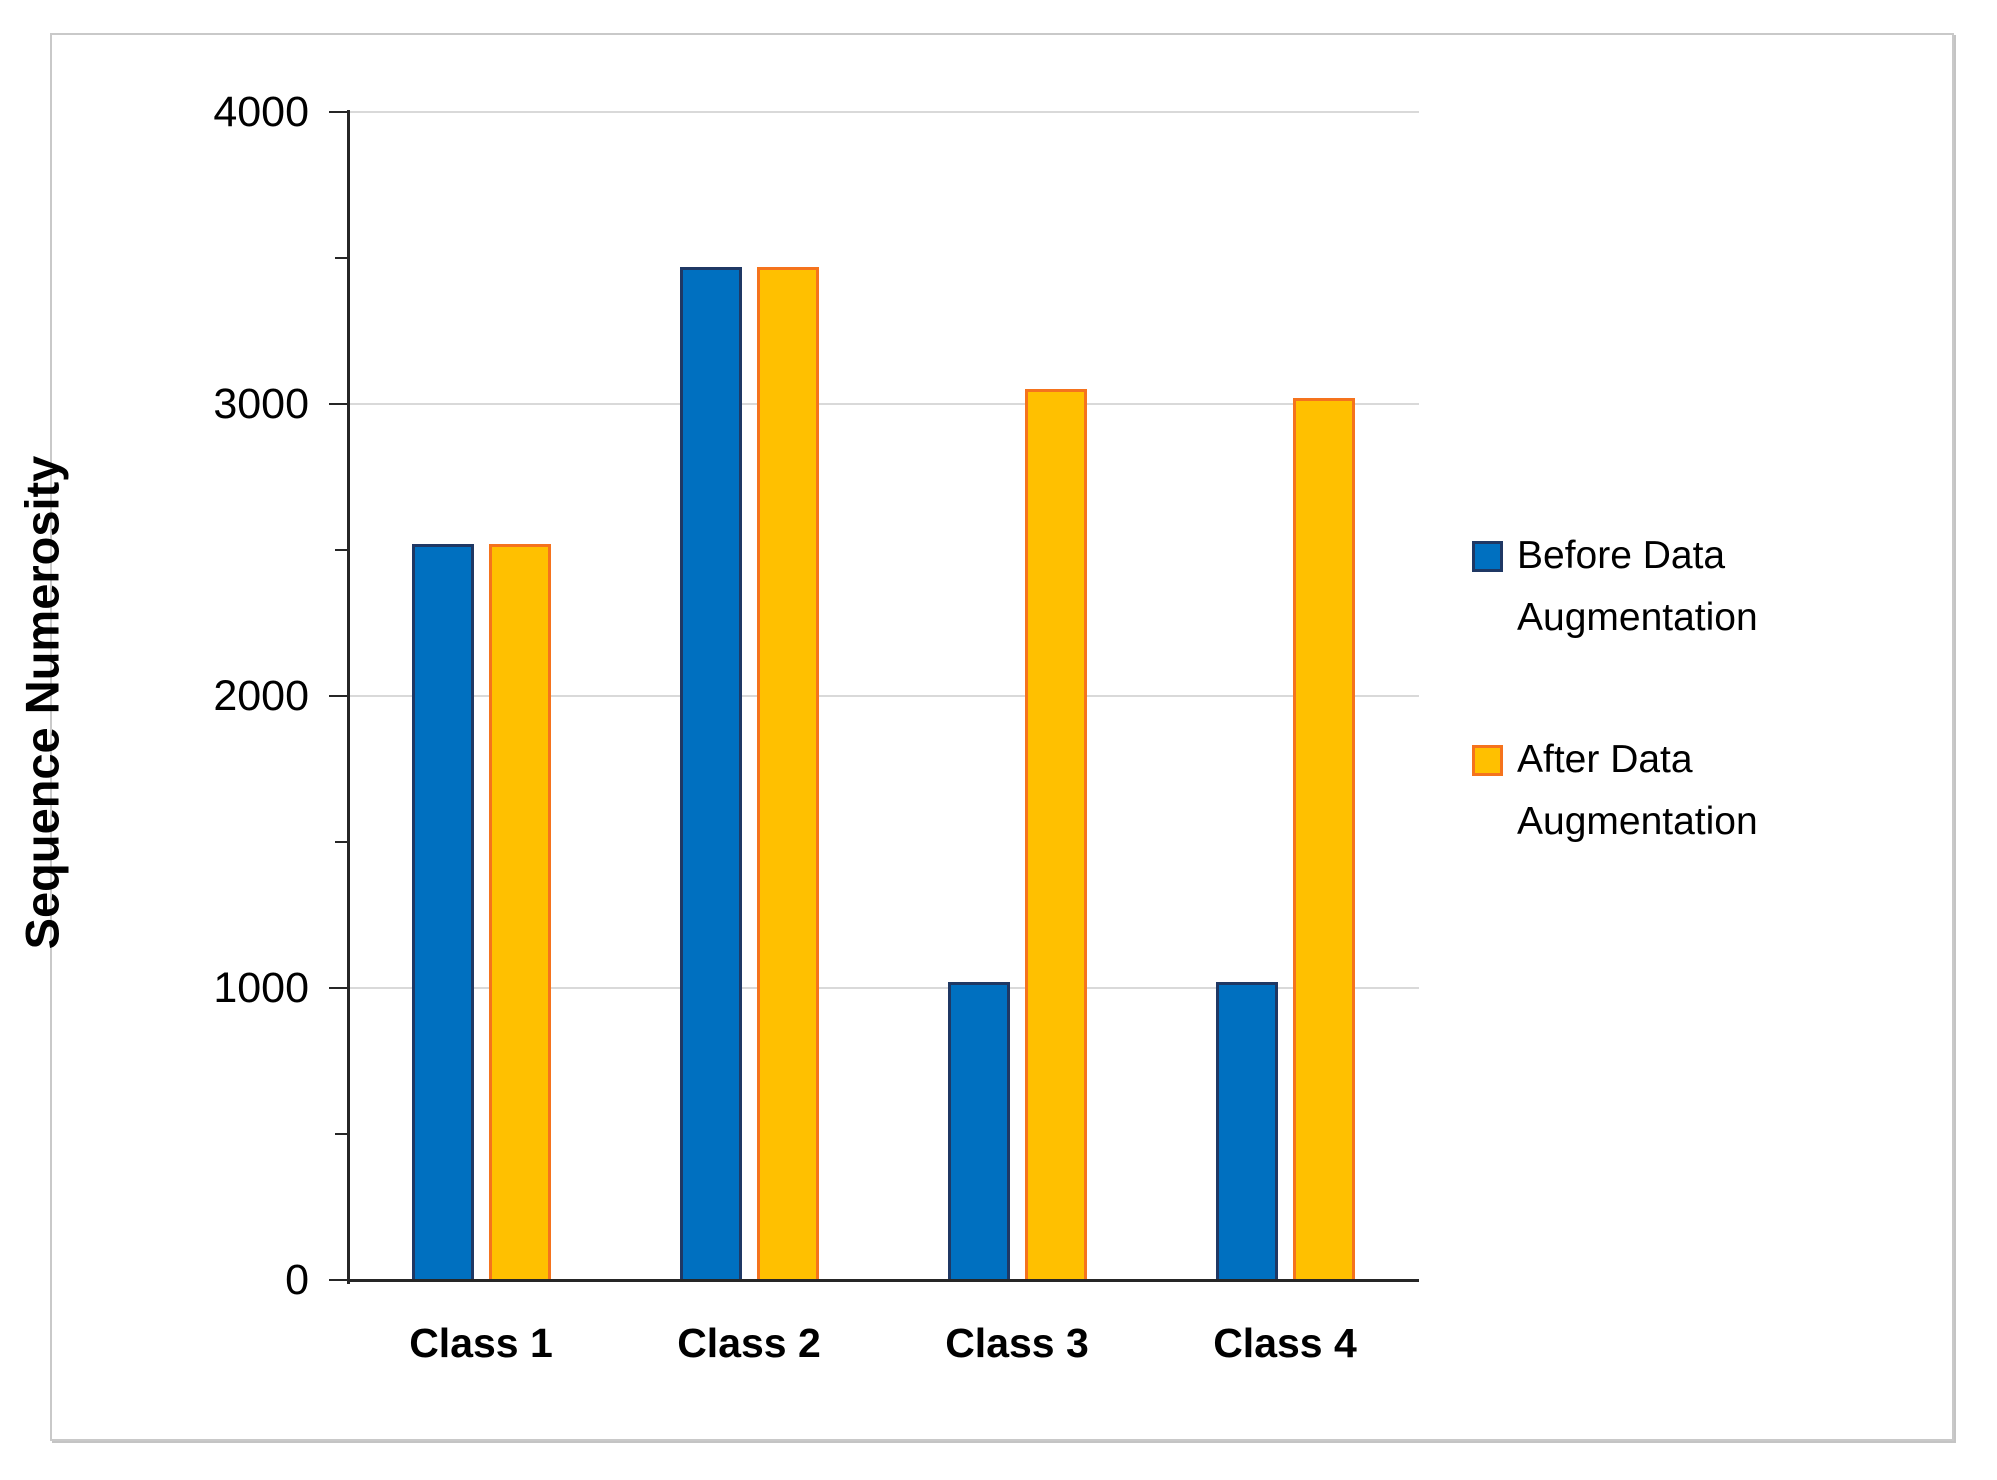  What do you see at coordinates (481, 1343) in the screenshot?
I see `x-category-label-1: Class 1` at bounding box center [481, 1343].